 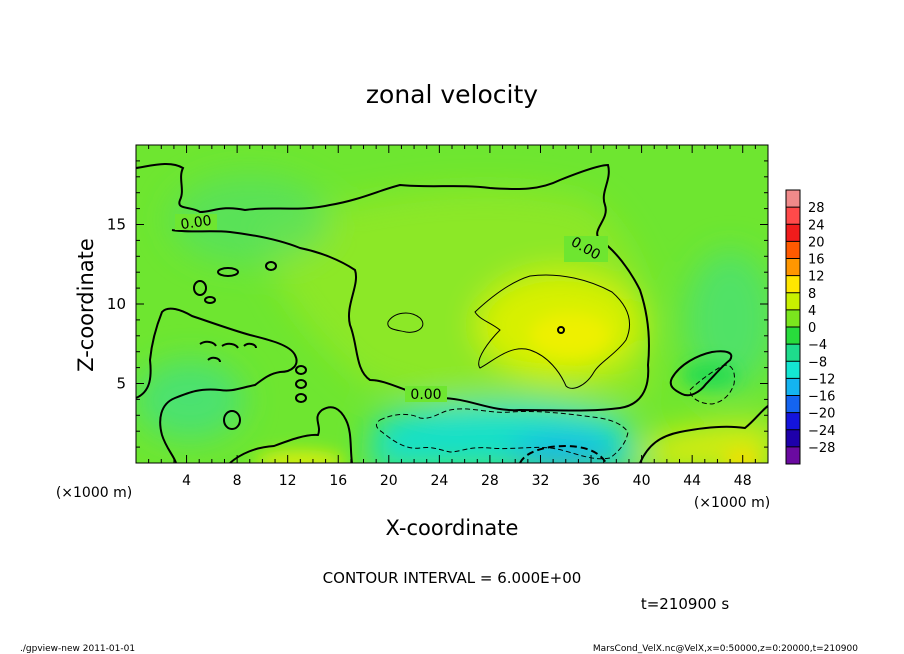 I want to click on negative-contours, so click(x=555, y=412).